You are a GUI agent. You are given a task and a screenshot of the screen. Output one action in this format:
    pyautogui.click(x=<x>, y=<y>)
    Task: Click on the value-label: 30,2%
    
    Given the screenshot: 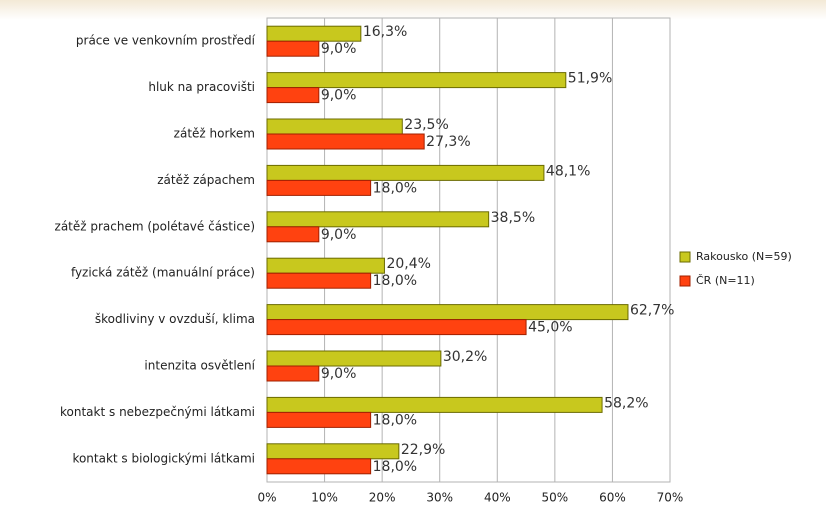 What is the action you would take?
    pyautogui.click(x=465, y=357)
    